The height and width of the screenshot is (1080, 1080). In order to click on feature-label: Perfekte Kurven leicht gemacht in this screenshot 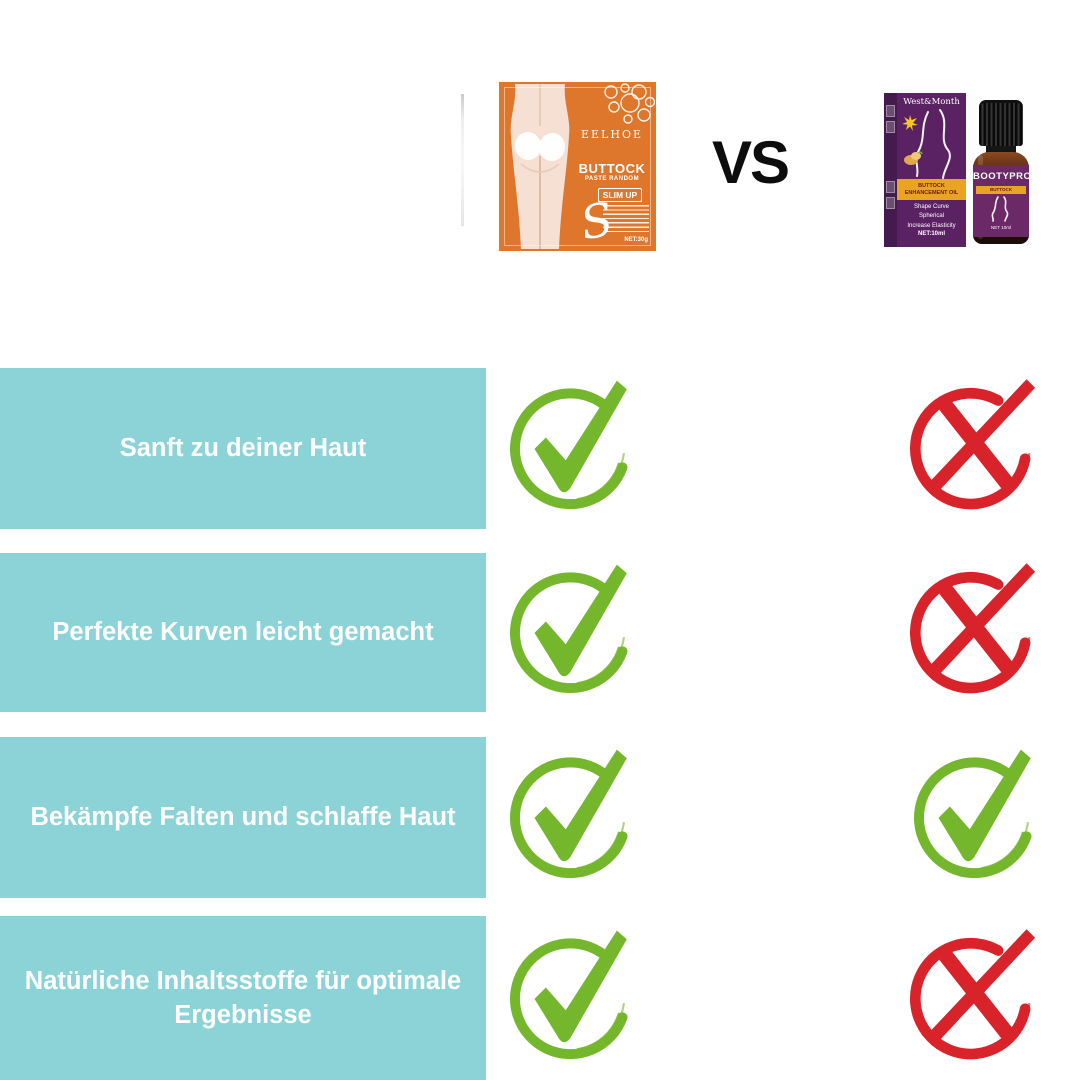, I will do `click(243, 632)`.